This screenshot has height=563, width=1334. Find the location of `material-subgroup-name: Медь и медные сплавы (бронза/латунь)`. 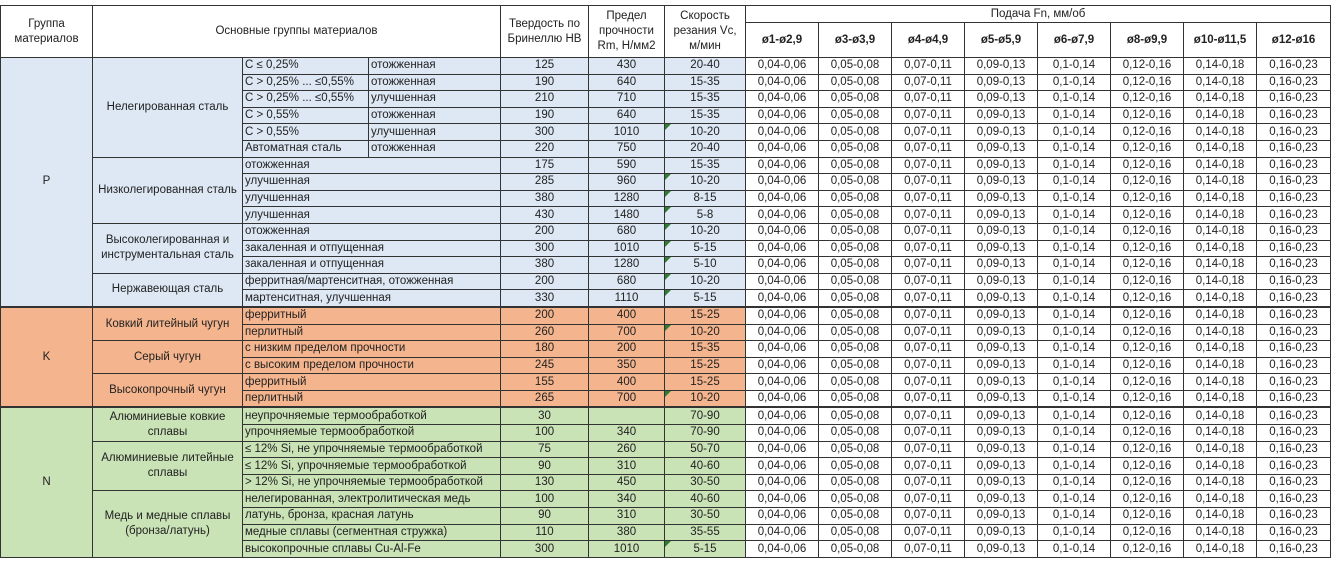

material-subgroup-name: Медь и медные сплавы (бронза/латунь) is located at coordinates (167, 524).